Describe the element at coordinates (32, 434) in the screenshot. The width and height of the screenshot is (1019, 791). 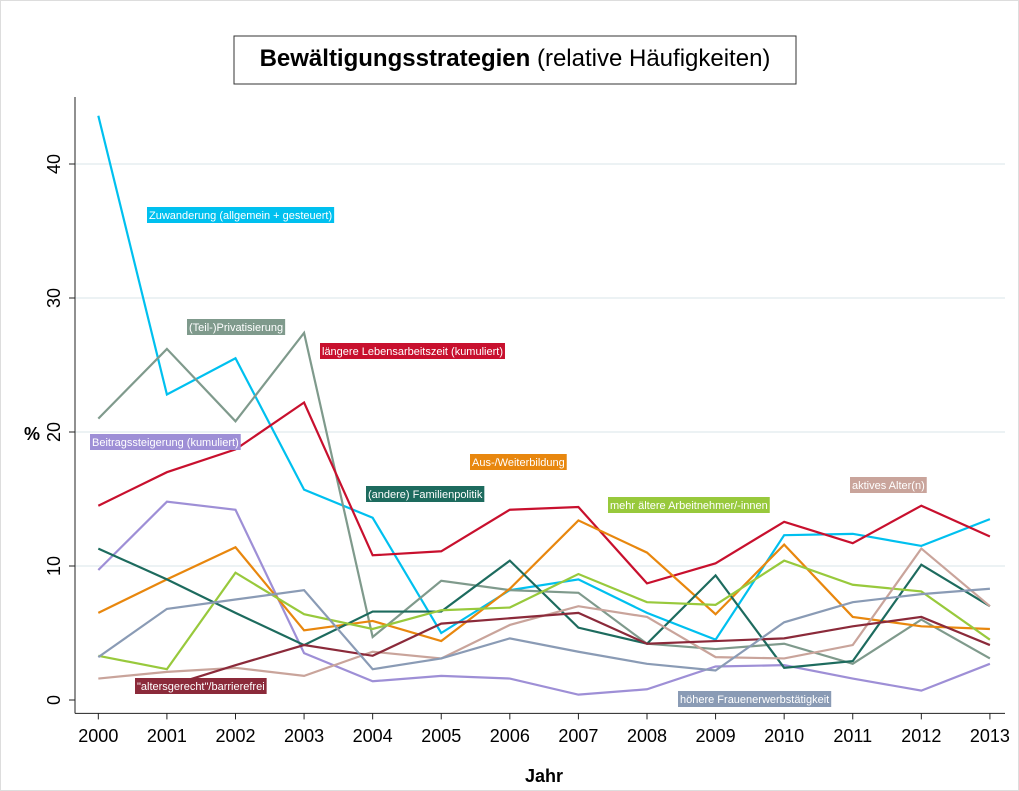
I see `y-axis-label: %` at that location.